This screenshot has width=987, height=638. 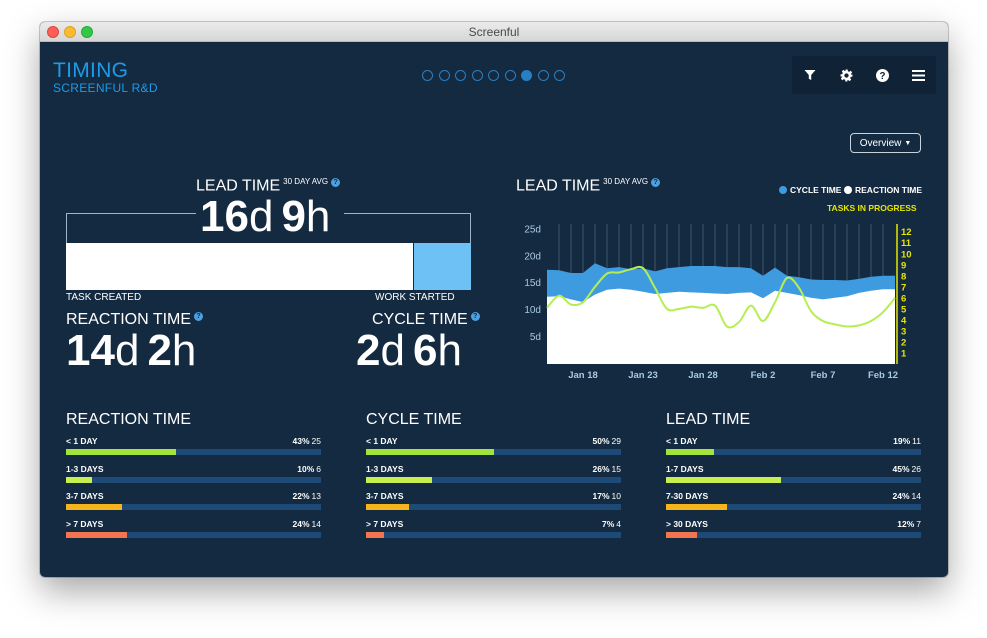 I want to click on chart-subtitle: 30 DAY AVG, so click(x=626, y=181).